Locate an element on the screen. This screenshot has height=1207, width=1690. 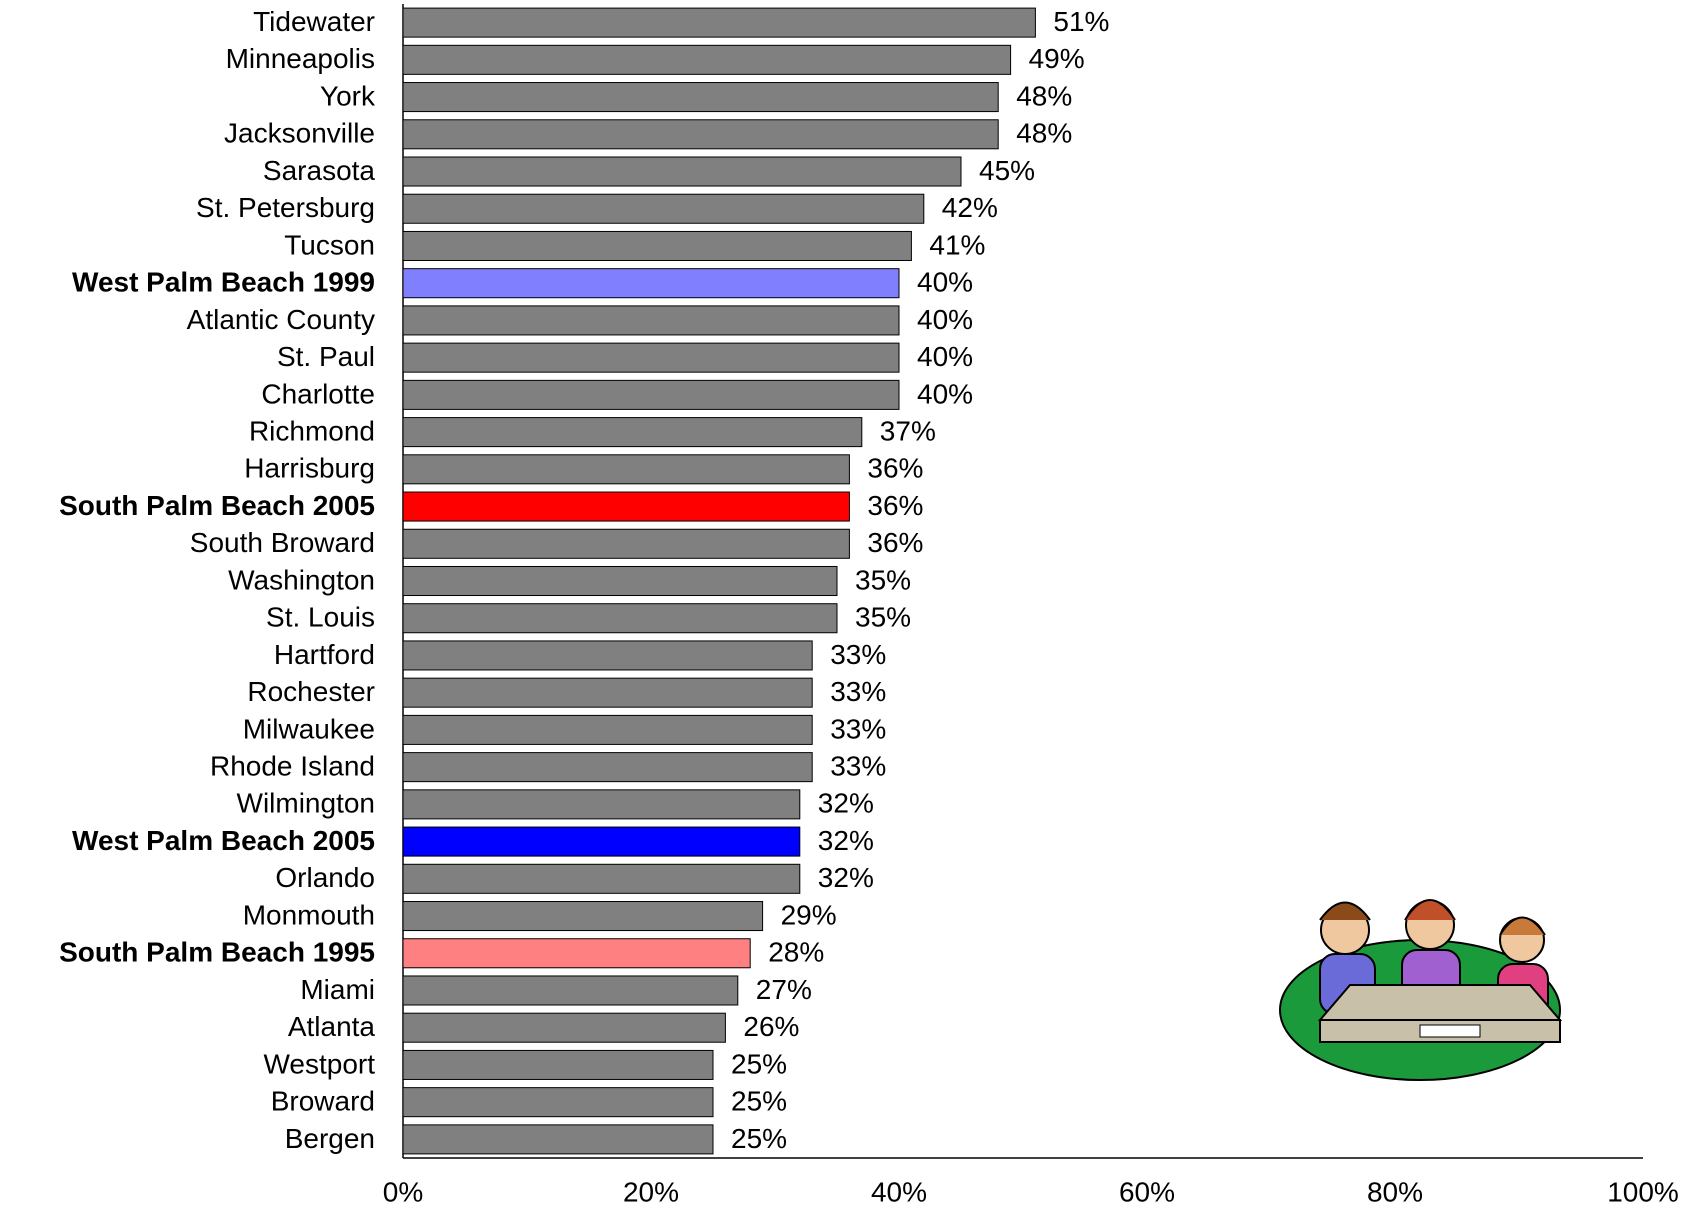
value-label: 41% is located at coordinates (957, 244).